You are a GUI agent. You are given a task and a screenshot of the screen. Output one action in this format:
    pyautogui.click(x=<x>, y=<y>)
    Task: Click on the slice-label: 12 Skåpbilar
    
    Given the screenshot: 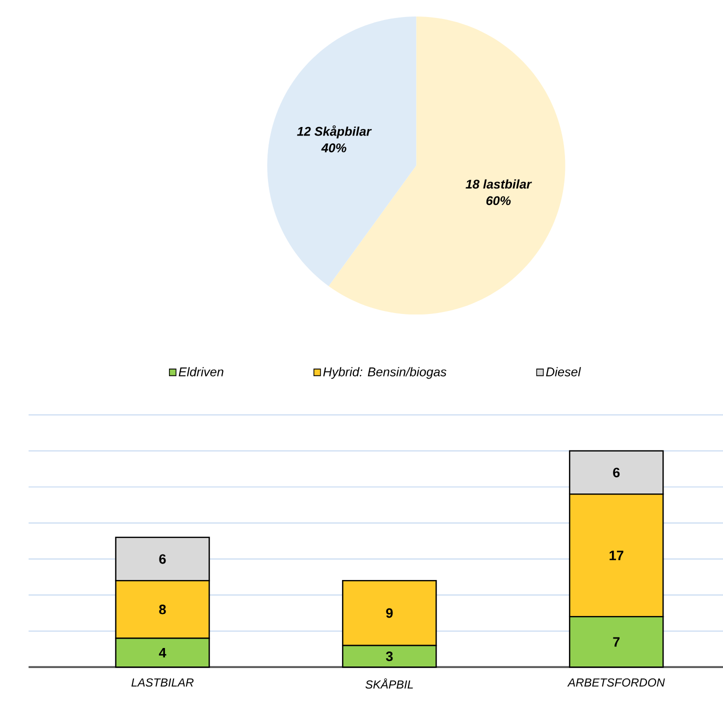 What is the action you would take?
    pyautogui.click(x=334, y=131)
    